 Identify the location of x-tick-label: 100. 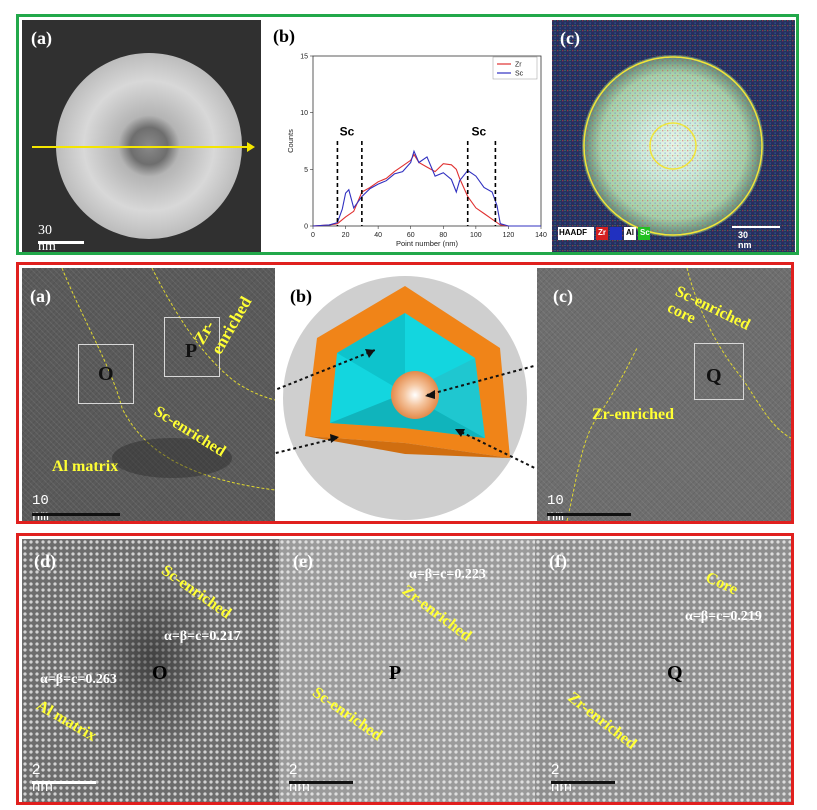
(476, 235).